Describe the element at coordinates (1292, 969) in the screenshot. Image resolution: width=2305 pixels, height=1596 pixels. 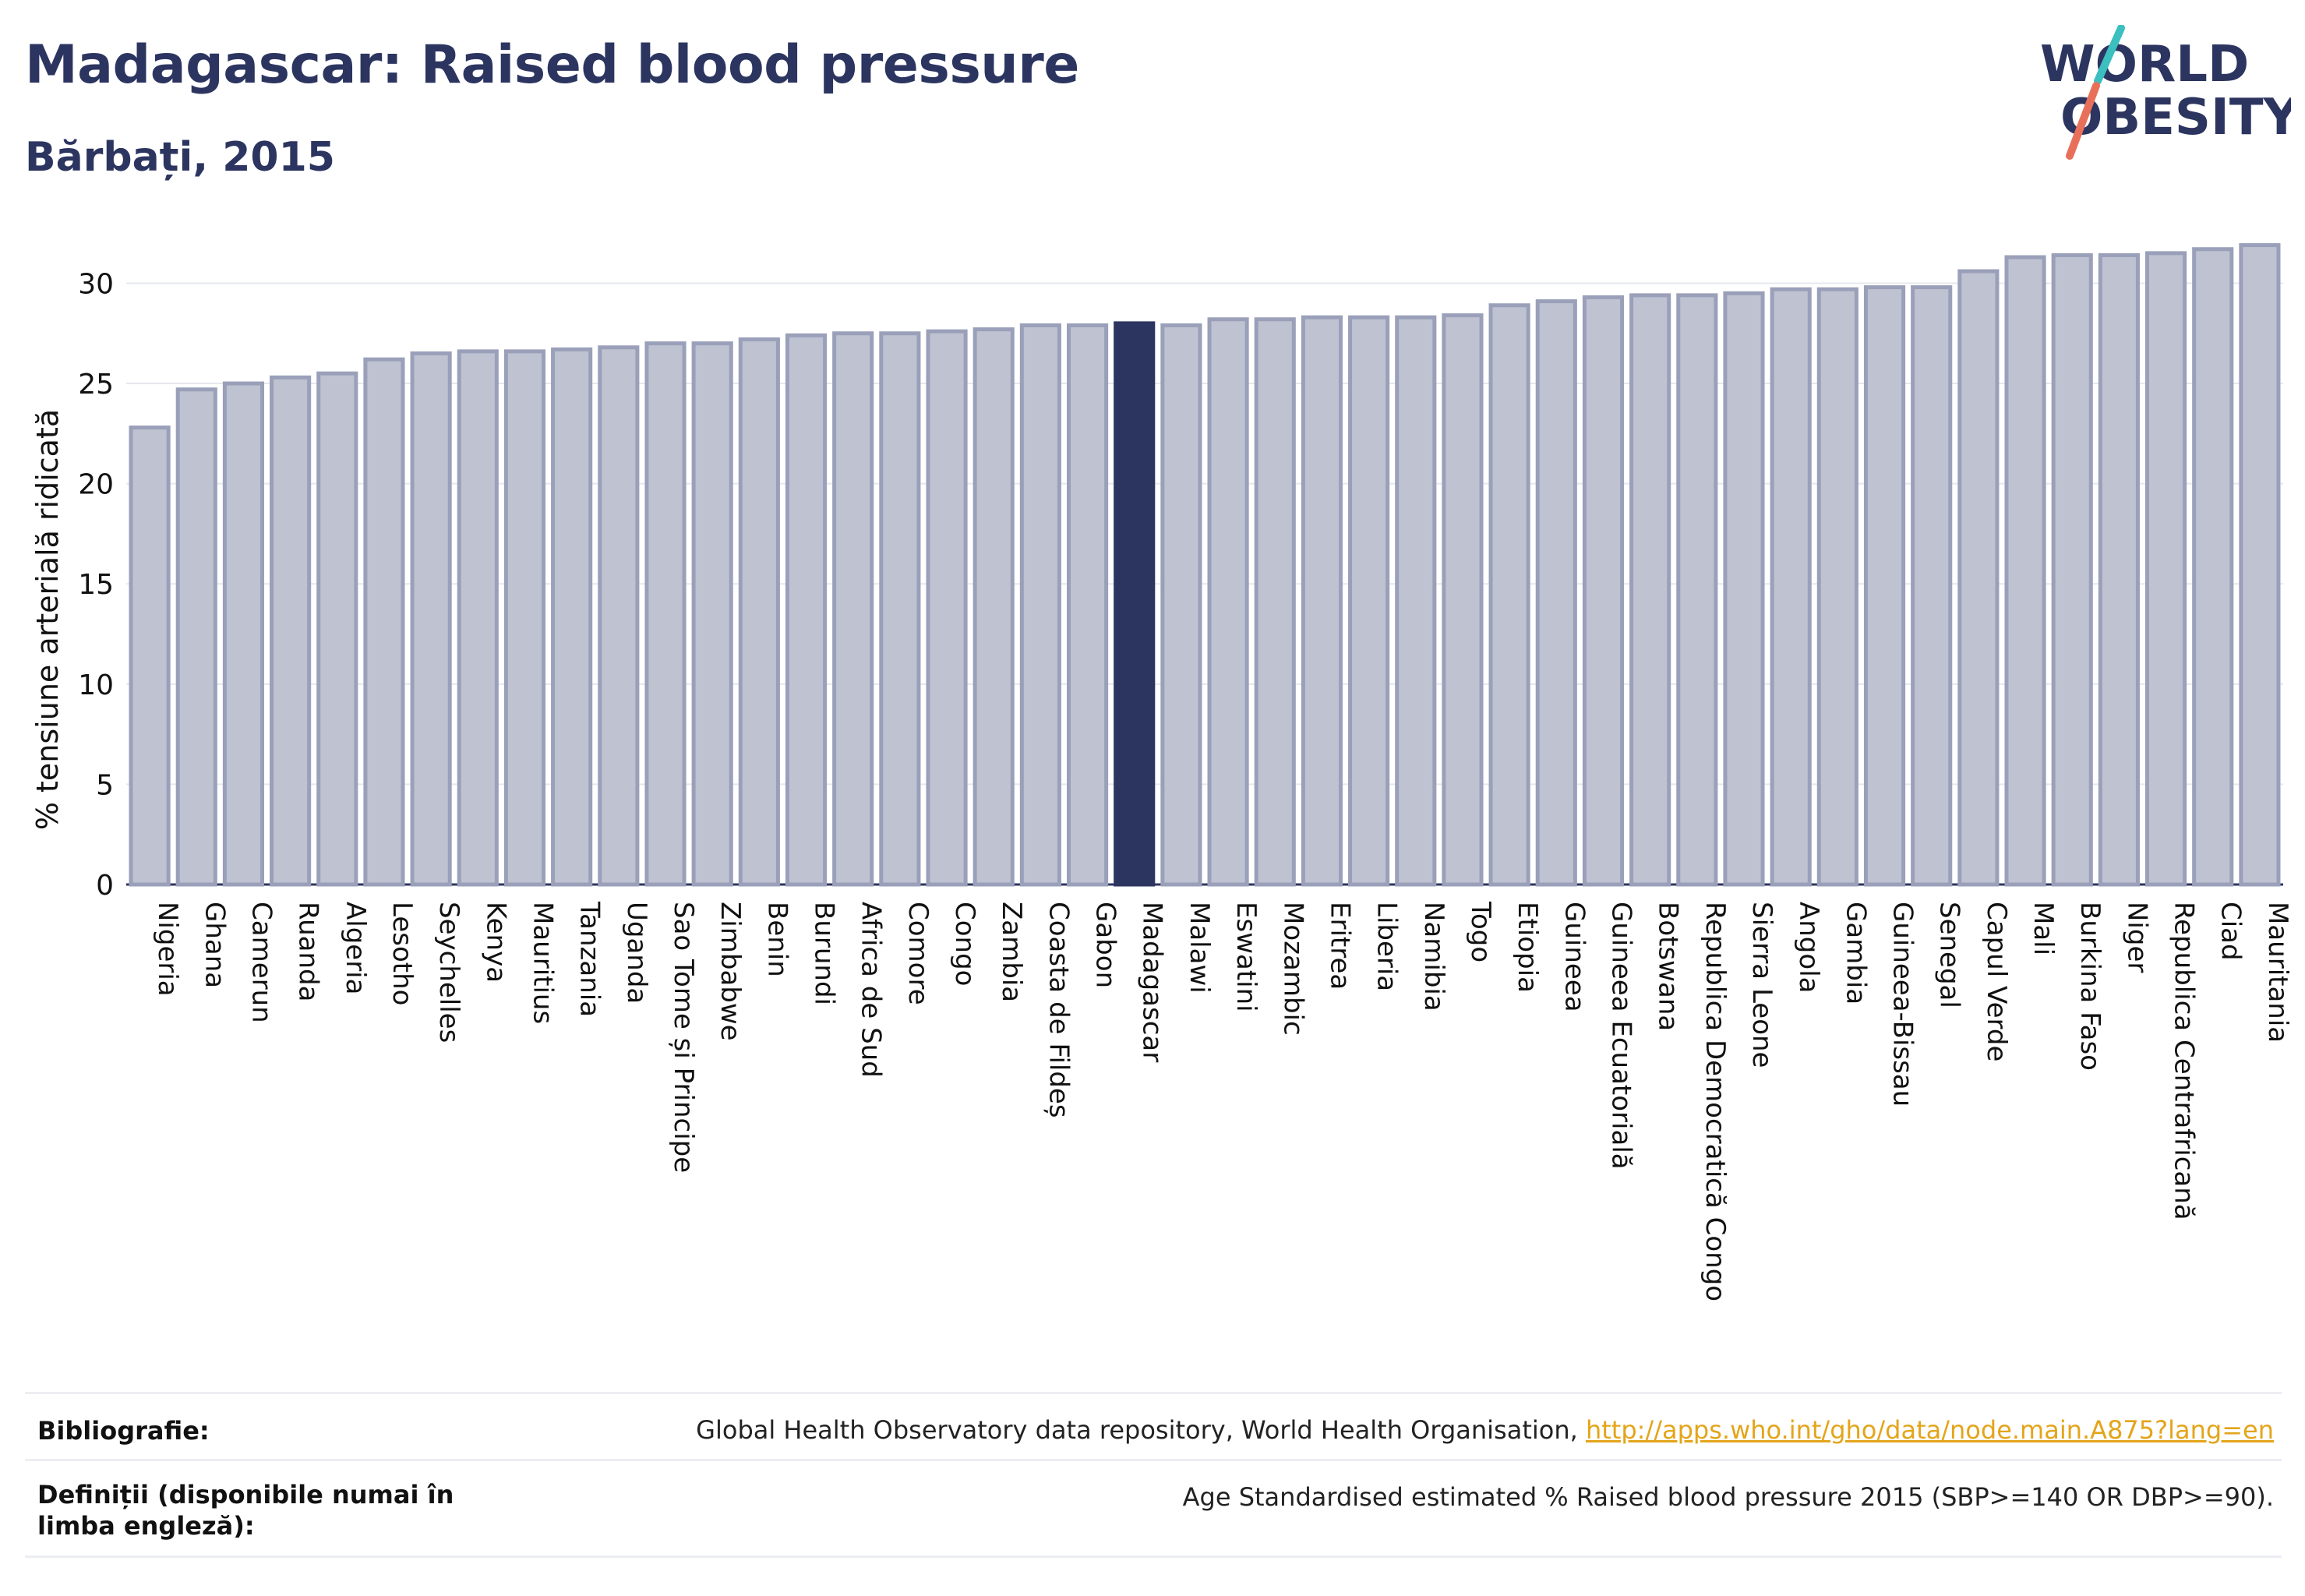
I see `x-tick-label: Mozambic` at that location.